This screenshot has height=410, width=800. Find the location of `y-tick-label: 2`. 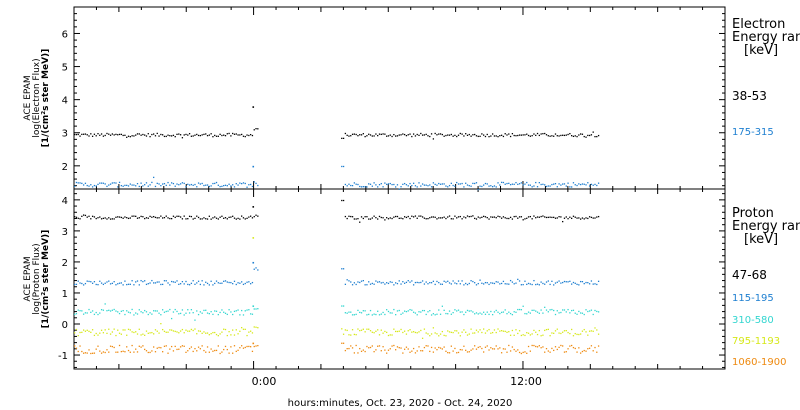

y-tick-label: 2 is located at coordinates (65, 263).